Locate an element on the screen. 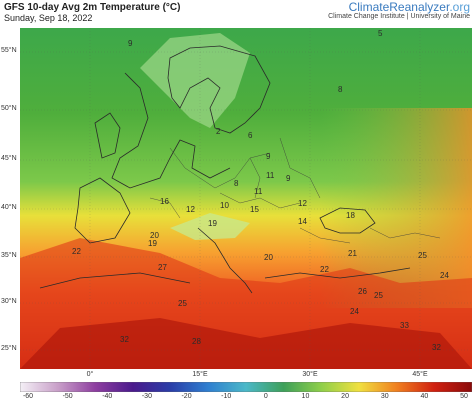 This screenshot has height=403, width=474. colorbar is located at coordinates (246, 387).